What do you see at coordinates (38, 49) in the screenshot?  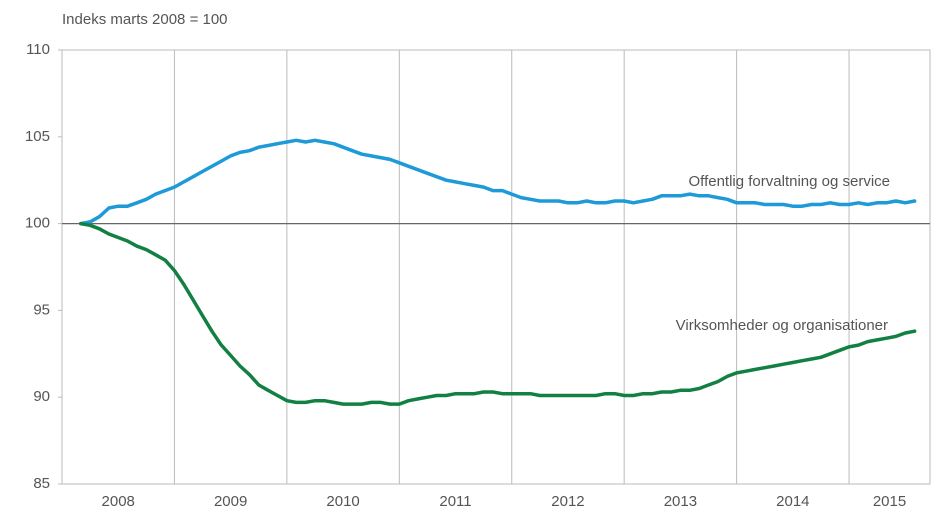 I see `y-tick-label: 110` at bounding box center [38, 49].